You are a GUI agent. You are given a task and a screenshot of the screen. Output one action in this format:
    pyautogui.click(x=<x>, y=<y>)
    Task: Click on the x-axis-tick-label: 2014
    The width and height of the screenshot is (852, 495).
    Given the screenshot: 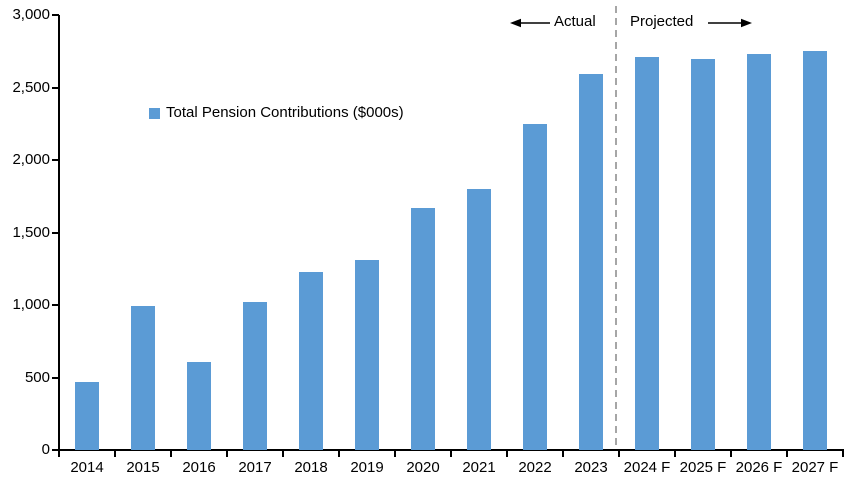 What is the action you would take?
    pyautogui.click(x=87, y=467)
    